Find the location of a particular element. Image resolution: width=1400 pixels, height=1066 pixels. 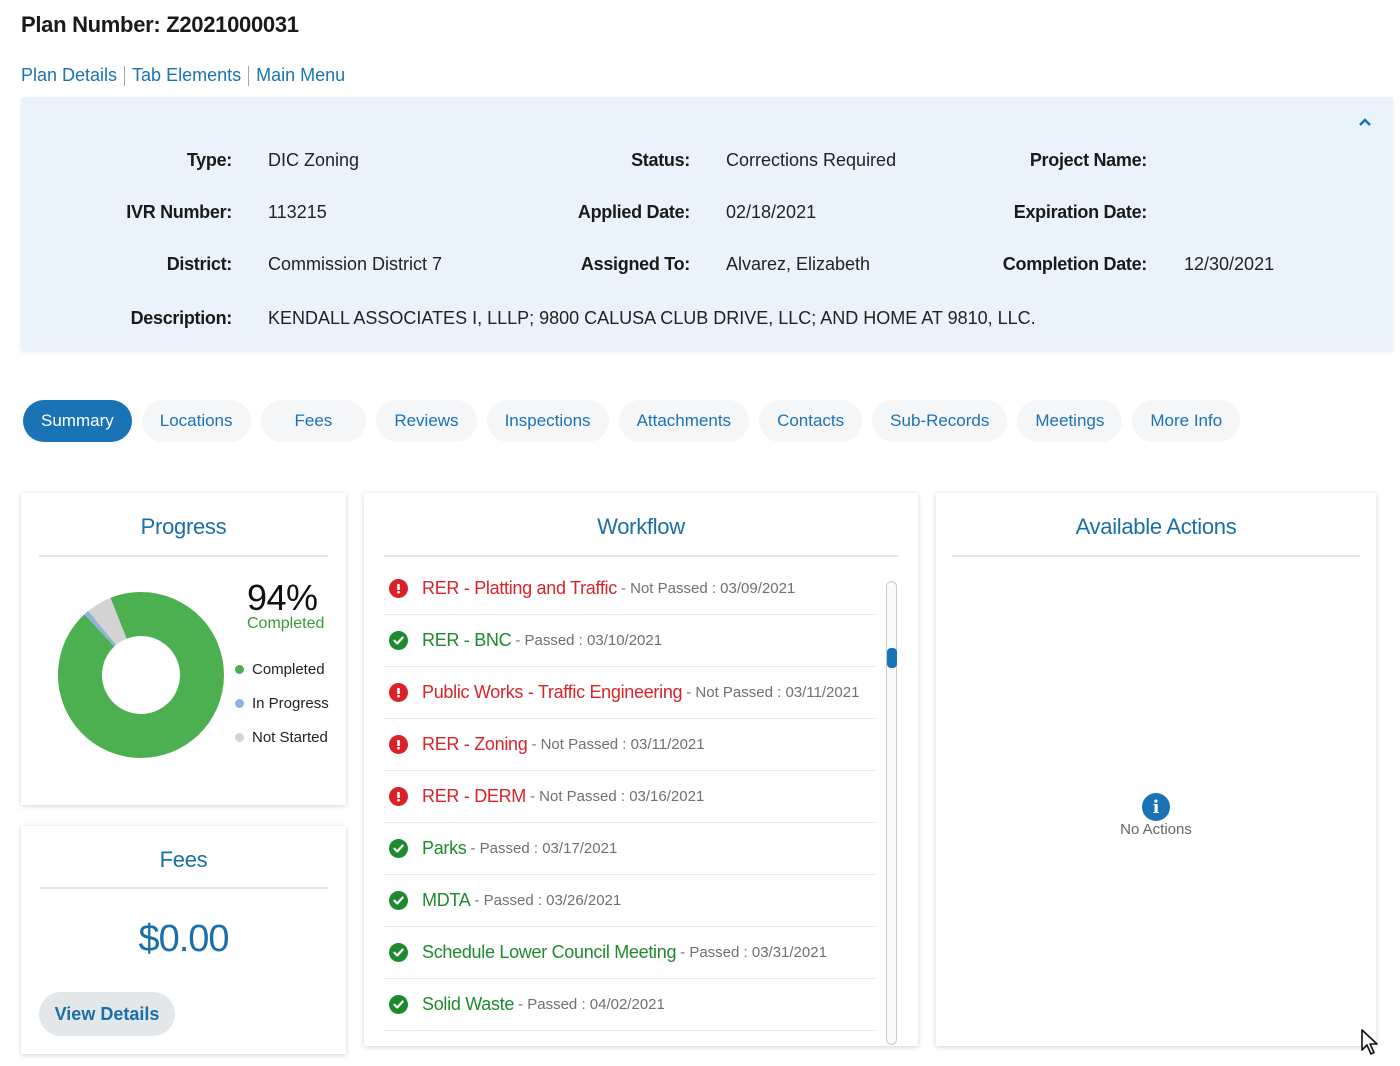

legend-label: In Progress is located at coordinates (290, 703).